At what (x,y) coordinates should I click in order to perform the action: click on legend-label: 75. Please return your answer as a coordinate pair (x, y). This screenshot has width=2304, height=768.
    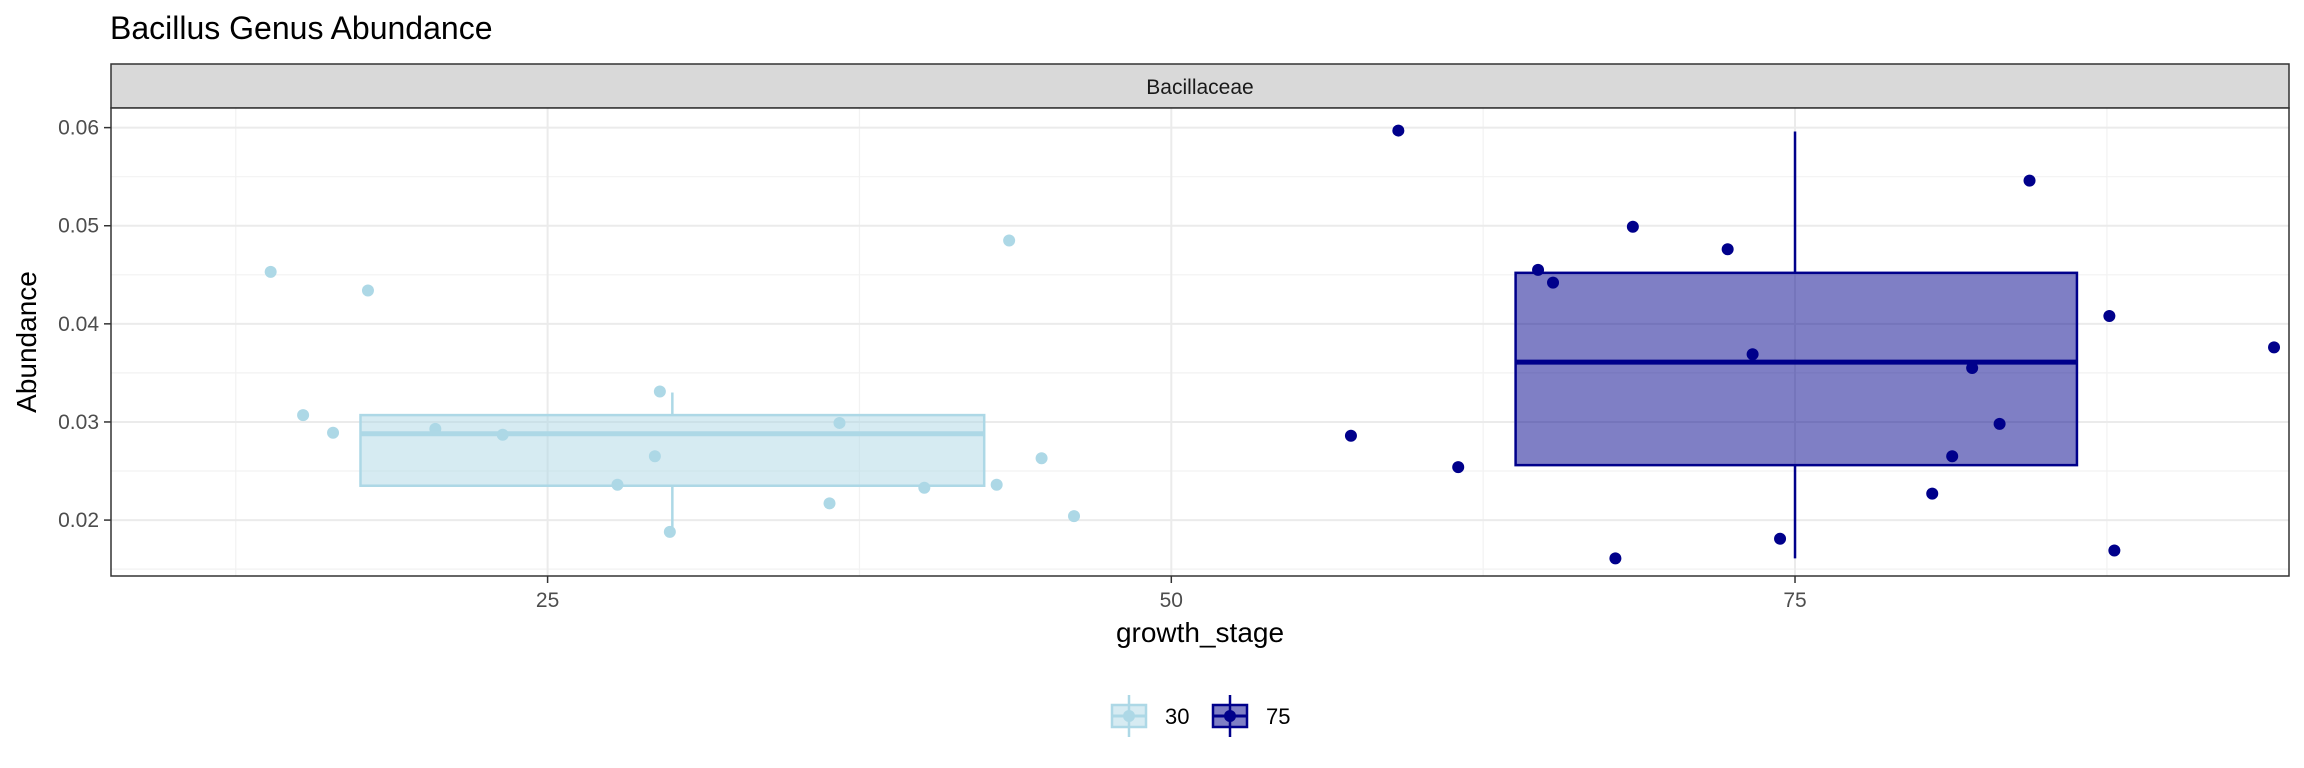
    Looking at the image, I should click on (1278, 716).